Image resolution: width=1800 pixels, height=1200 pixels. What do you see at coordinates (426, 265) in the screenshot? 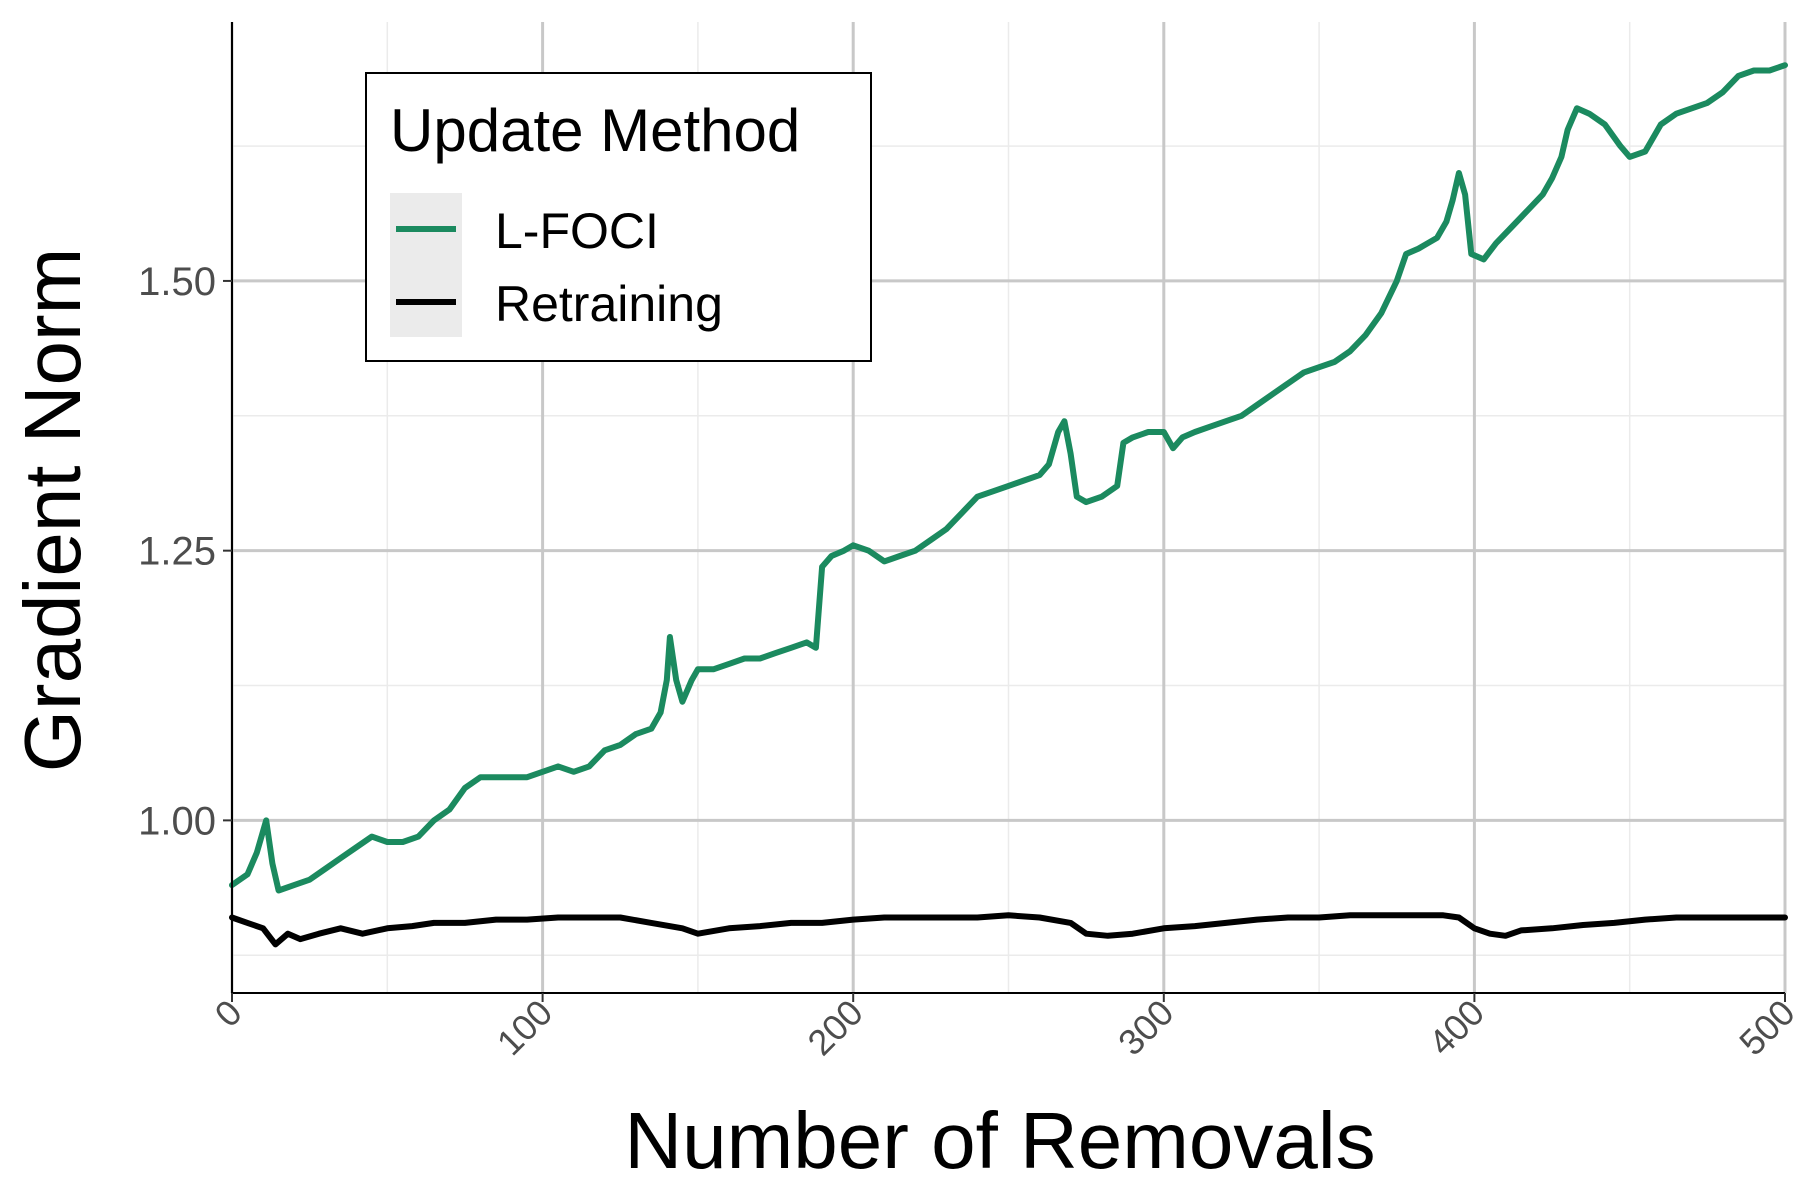
I see `legend-key-bg` at bounding box center [426, 265].